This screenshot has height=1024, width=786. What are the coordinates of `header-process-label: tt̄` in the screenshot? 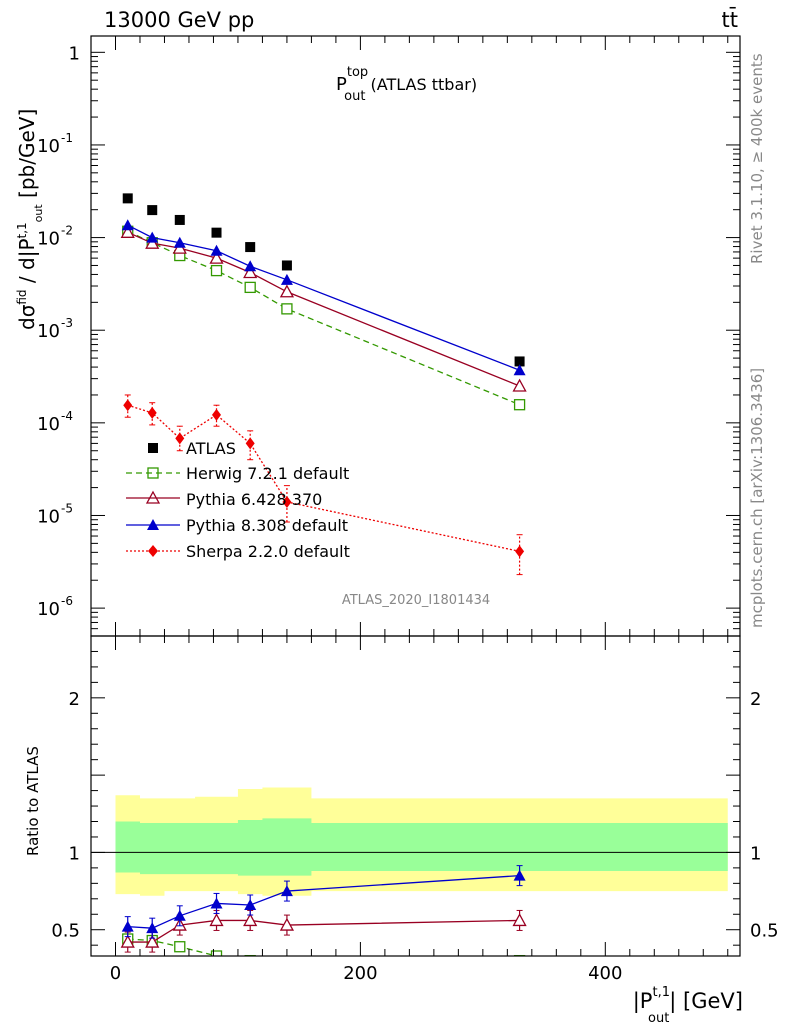 It's located at (730, 19).